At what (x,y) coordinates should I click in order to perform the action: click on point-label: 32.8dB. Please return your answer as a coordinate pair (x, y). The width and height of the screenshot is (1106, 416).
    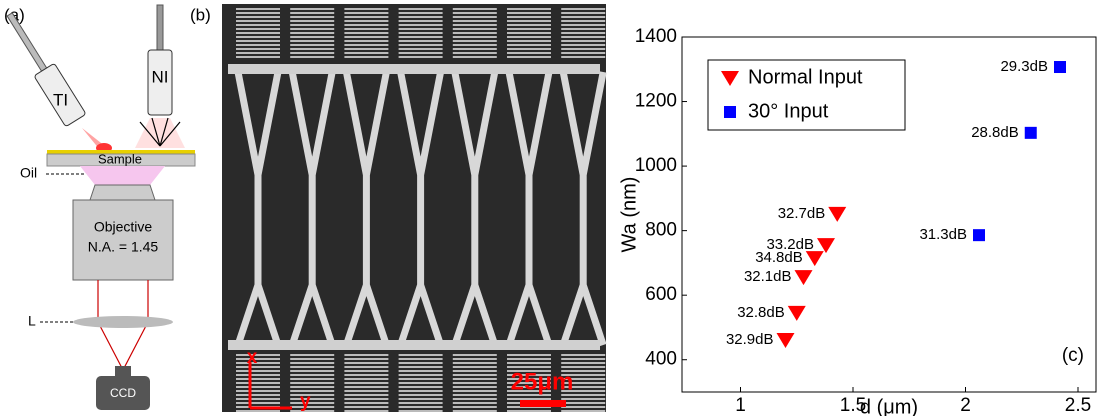
    Looking at the image, I should click on (761, 312).